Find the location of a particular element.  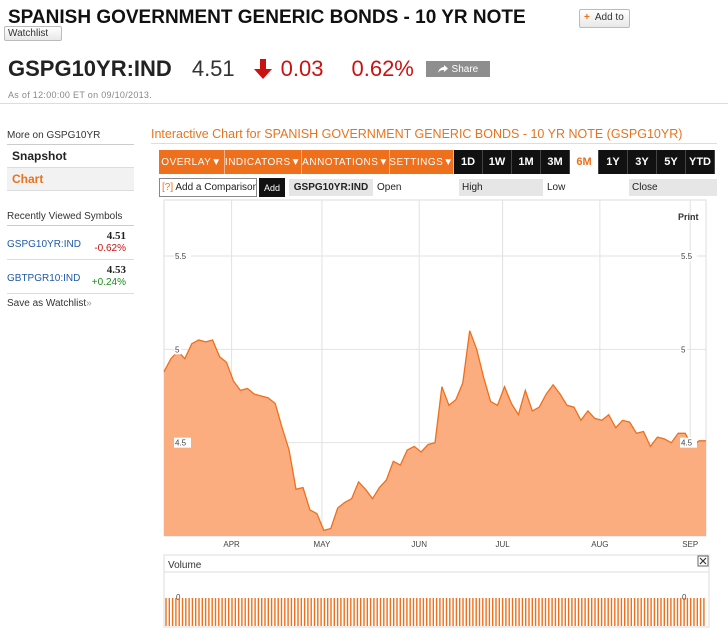

share-icon is located at coordinates (442, 69).